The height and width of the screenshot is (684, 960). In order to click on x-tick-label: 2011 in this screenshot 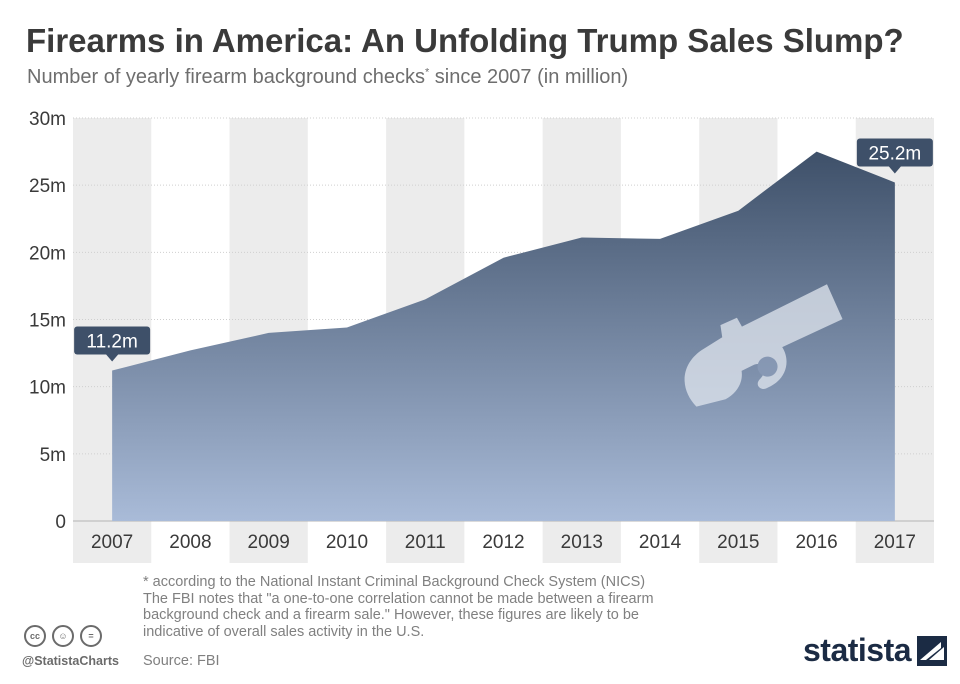, I will do `click(425, 542)`.